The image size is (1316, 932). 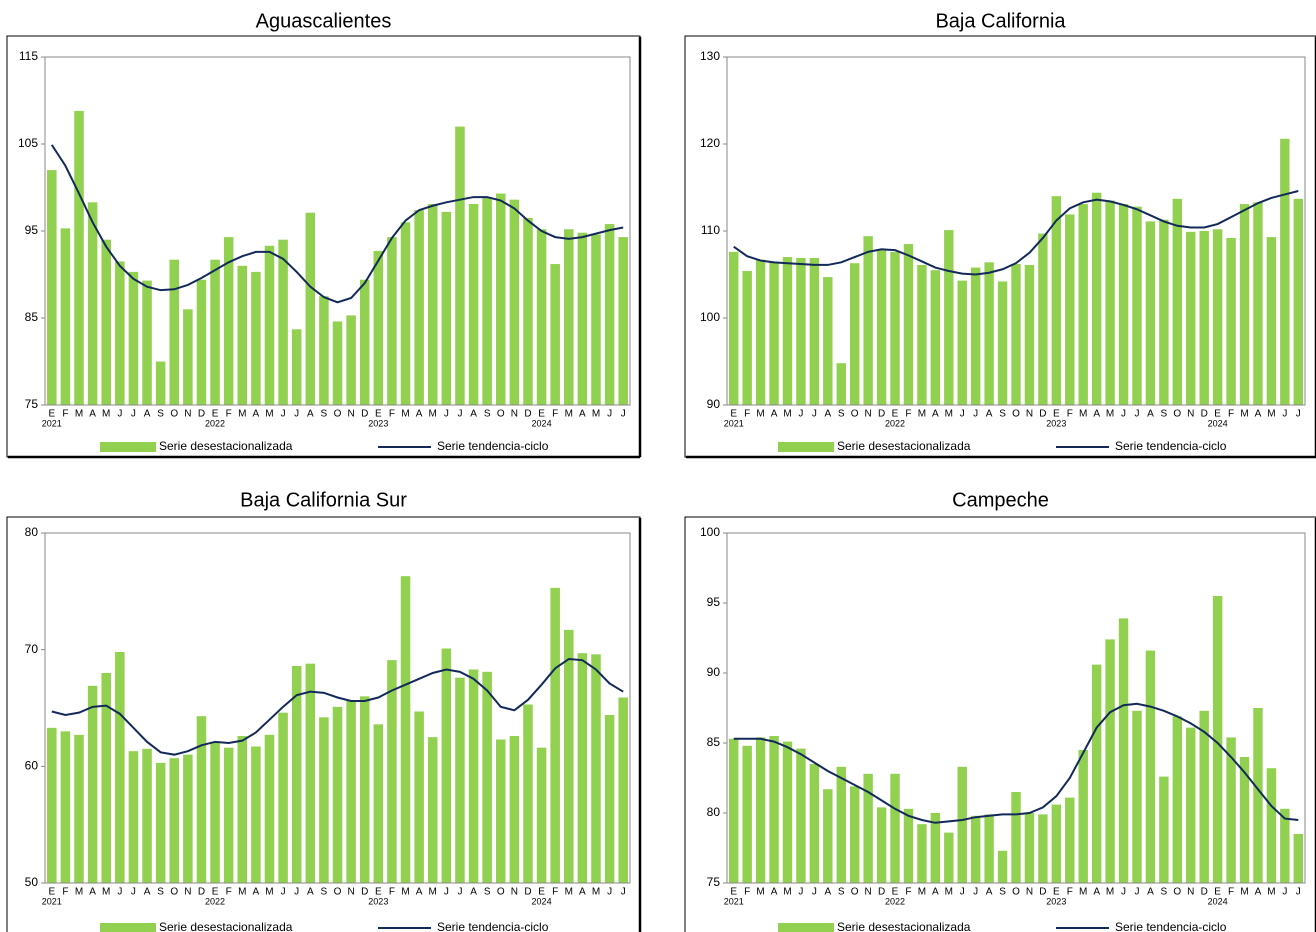 What do you see at coordinates (1016, 414) in the screenshot?
I see `x-tick-label: O` at bounding box center [1016, 414].